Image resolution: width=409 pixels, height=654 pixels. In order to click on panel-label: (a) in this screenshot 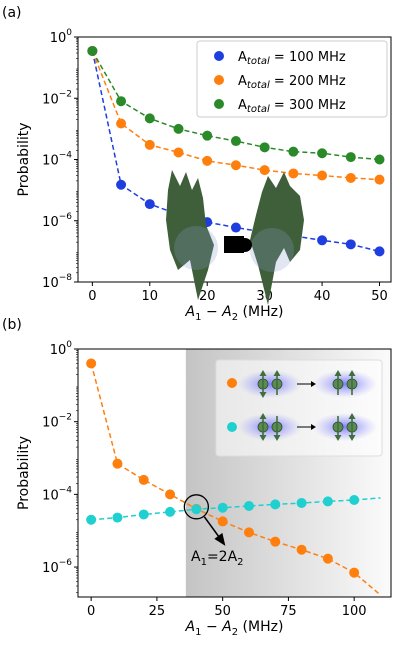, I will do `click(12, 13)`.